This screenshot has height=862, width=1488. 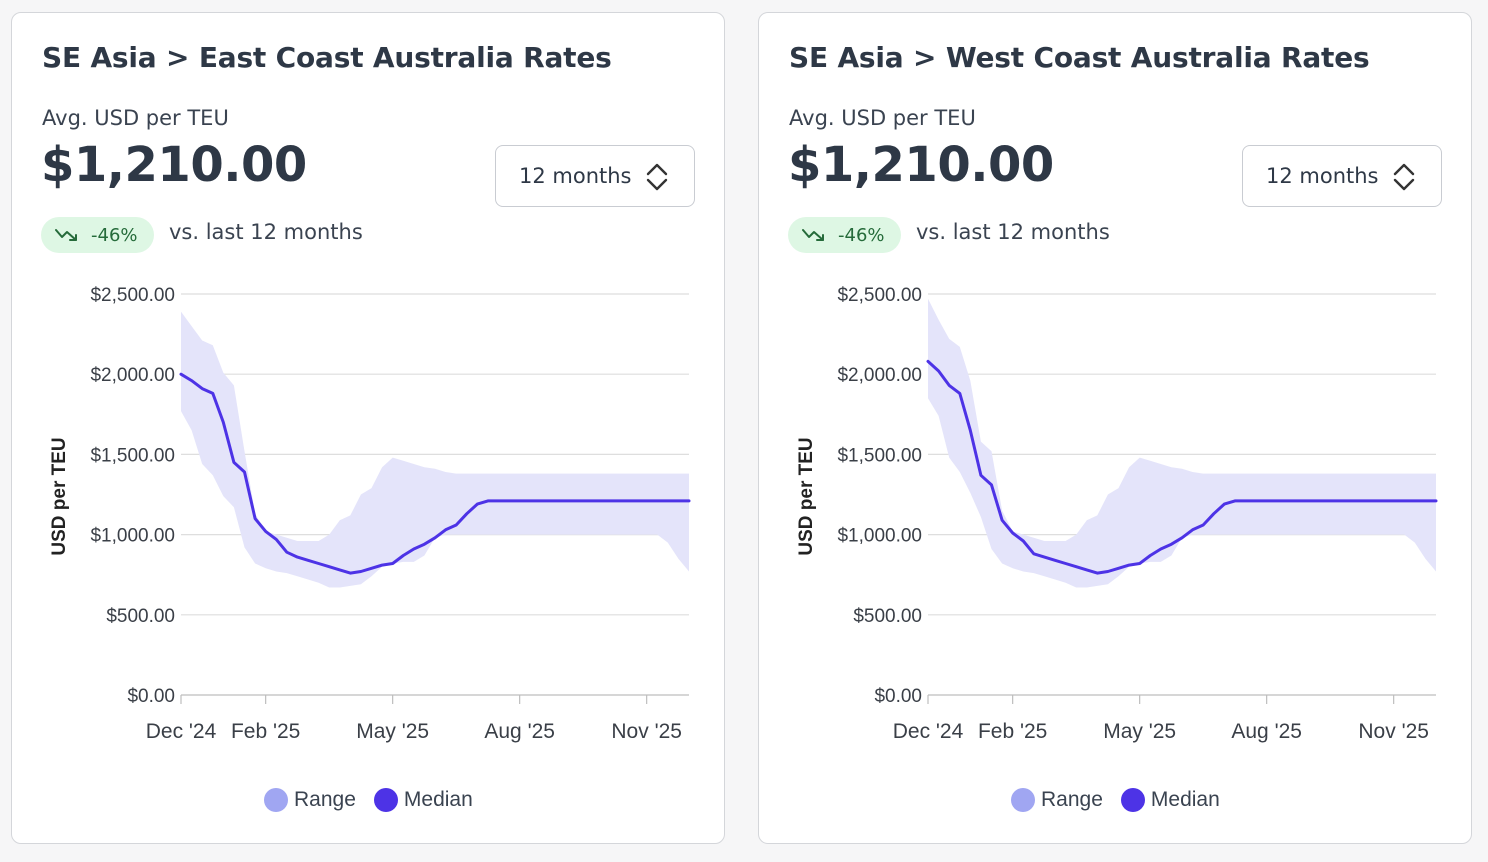 What do you see at coordinates (1079, 57) in the screenshot?
I see `card-title: SE Asia > West Coast Australia Rates` at bounding box center [1079, 57].